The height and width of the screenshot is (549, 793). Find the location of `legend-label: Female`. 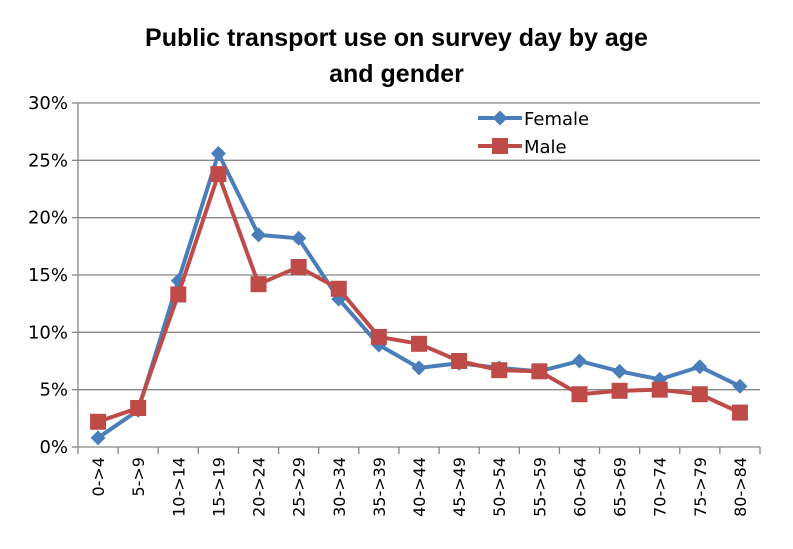

legend-label: Female is located at coordinates (556, 119).